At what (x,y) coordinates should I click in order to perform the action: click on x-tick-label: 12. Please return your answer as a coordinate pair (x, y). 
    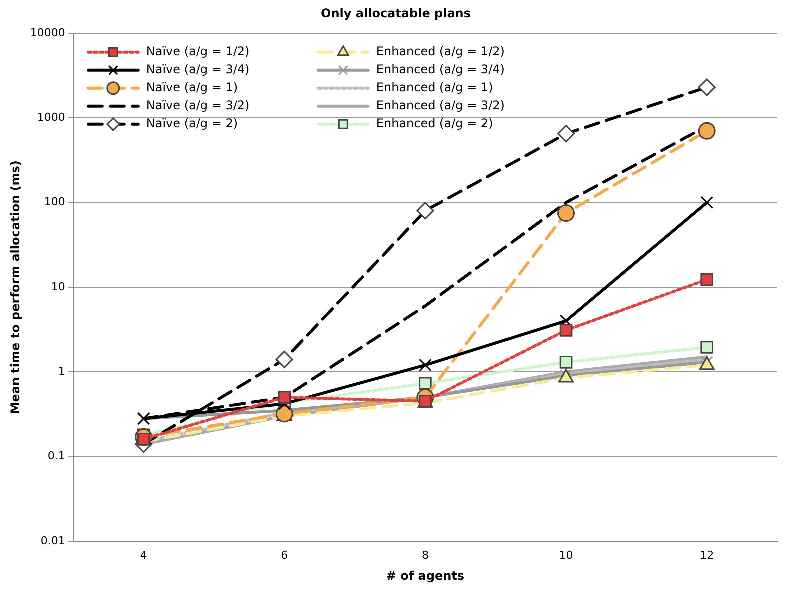
    Looking at the image, I should click on (707, 555).